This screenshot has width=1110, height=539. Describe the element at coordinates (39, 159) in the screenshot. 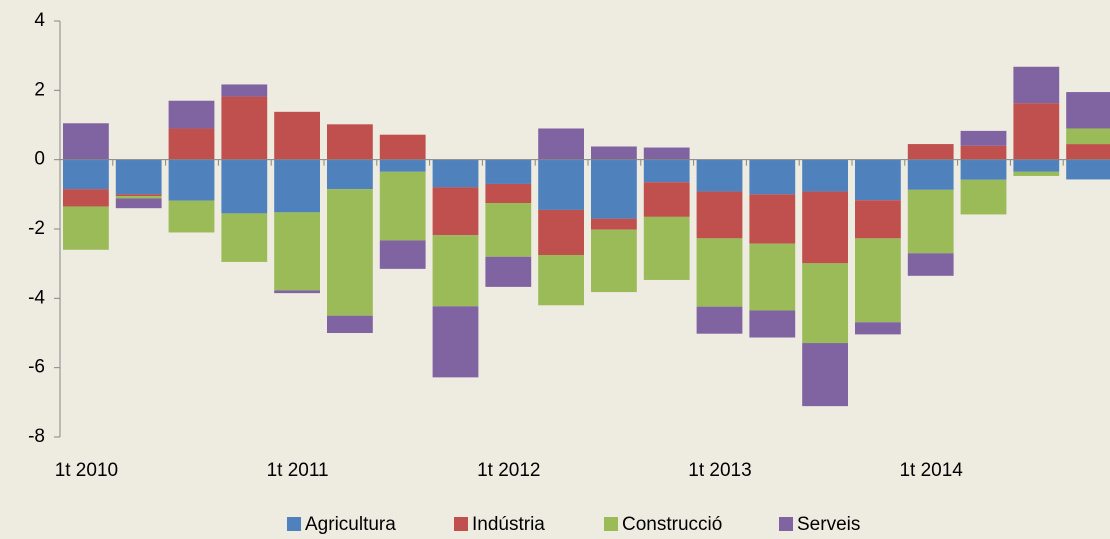

I see `y-tick-label: 0` at that location.